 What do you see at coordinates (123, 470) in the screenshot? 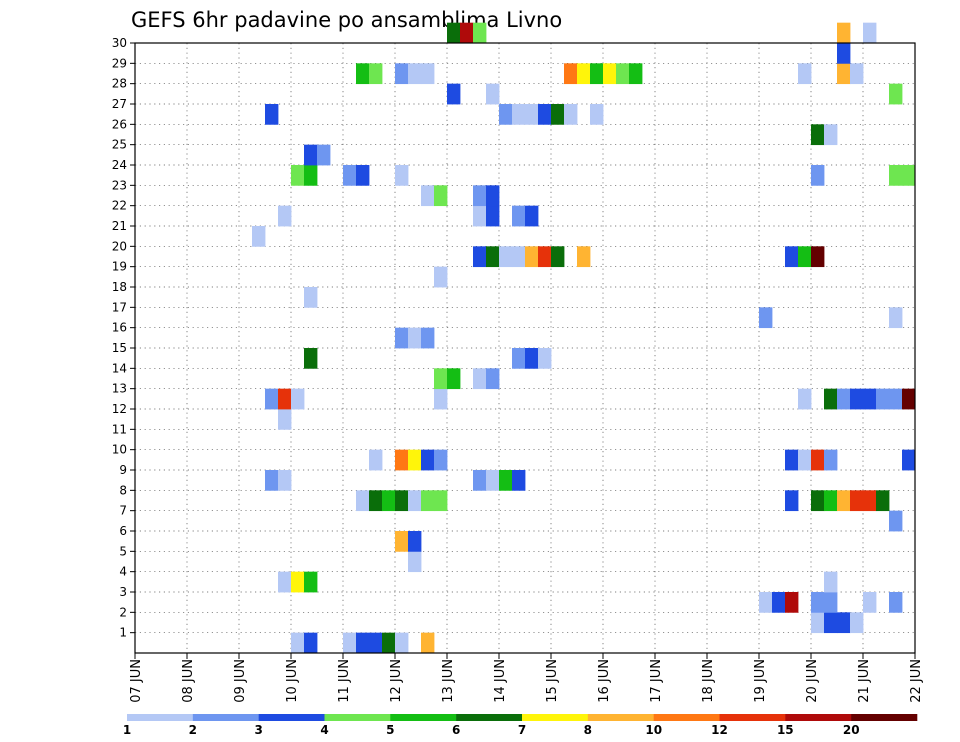
I see `y-tick-label: 9` at bounding box center [123, 470].